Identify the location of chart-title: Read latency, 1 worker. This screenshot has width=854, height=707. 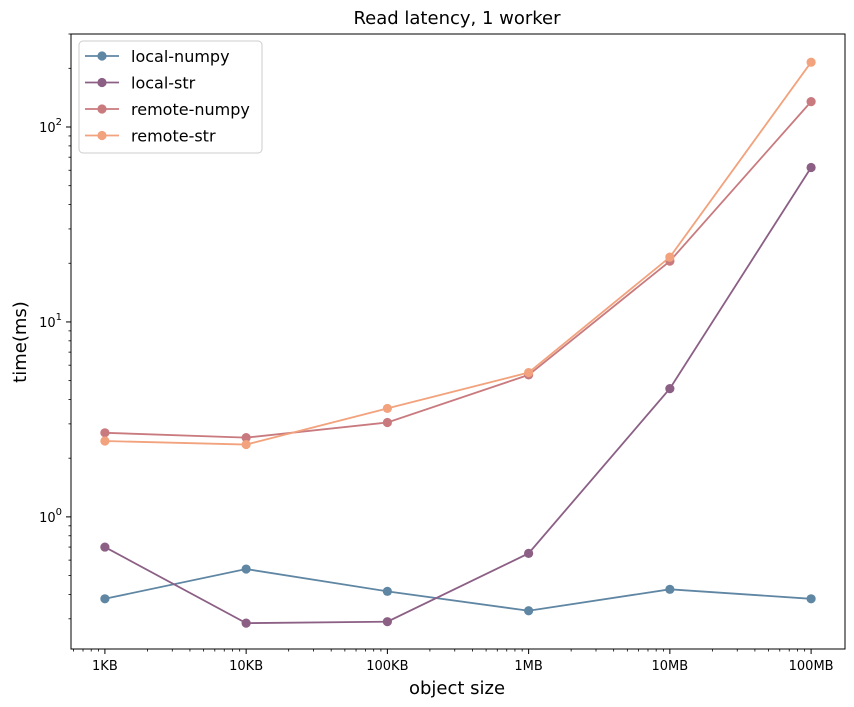
(457, 18).